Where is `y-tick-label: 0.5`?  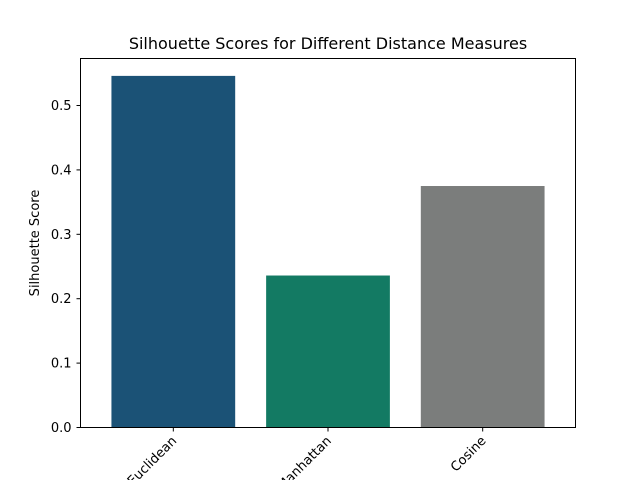 y-tick-label: 0.5 is located at coordinates (61, 106).